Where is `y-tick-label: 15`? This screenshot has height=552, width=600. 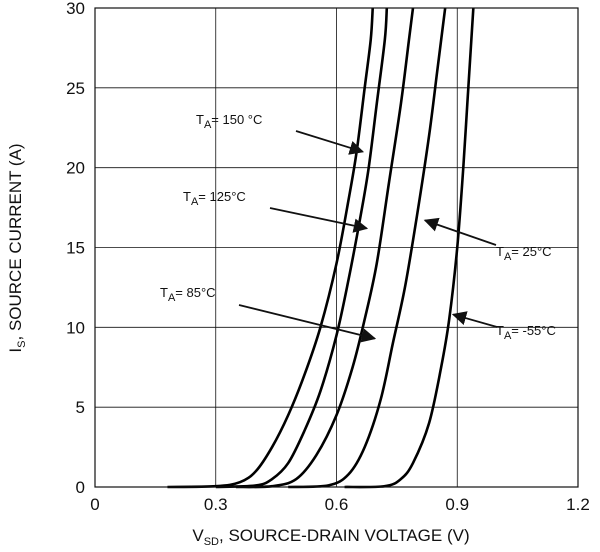 y-tick-label: 15 is located at coordinates (75, 248).